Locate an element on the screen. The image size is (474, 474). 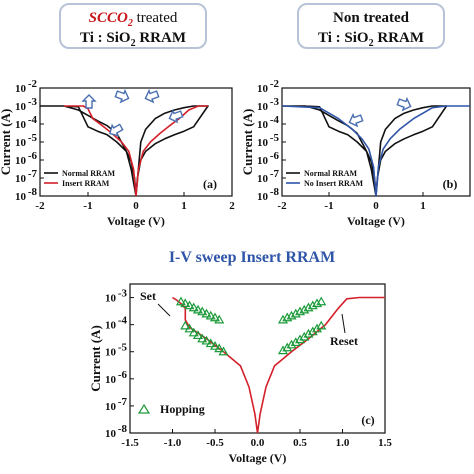
direction-arrow-b2 is located at coordinates (404, 104).